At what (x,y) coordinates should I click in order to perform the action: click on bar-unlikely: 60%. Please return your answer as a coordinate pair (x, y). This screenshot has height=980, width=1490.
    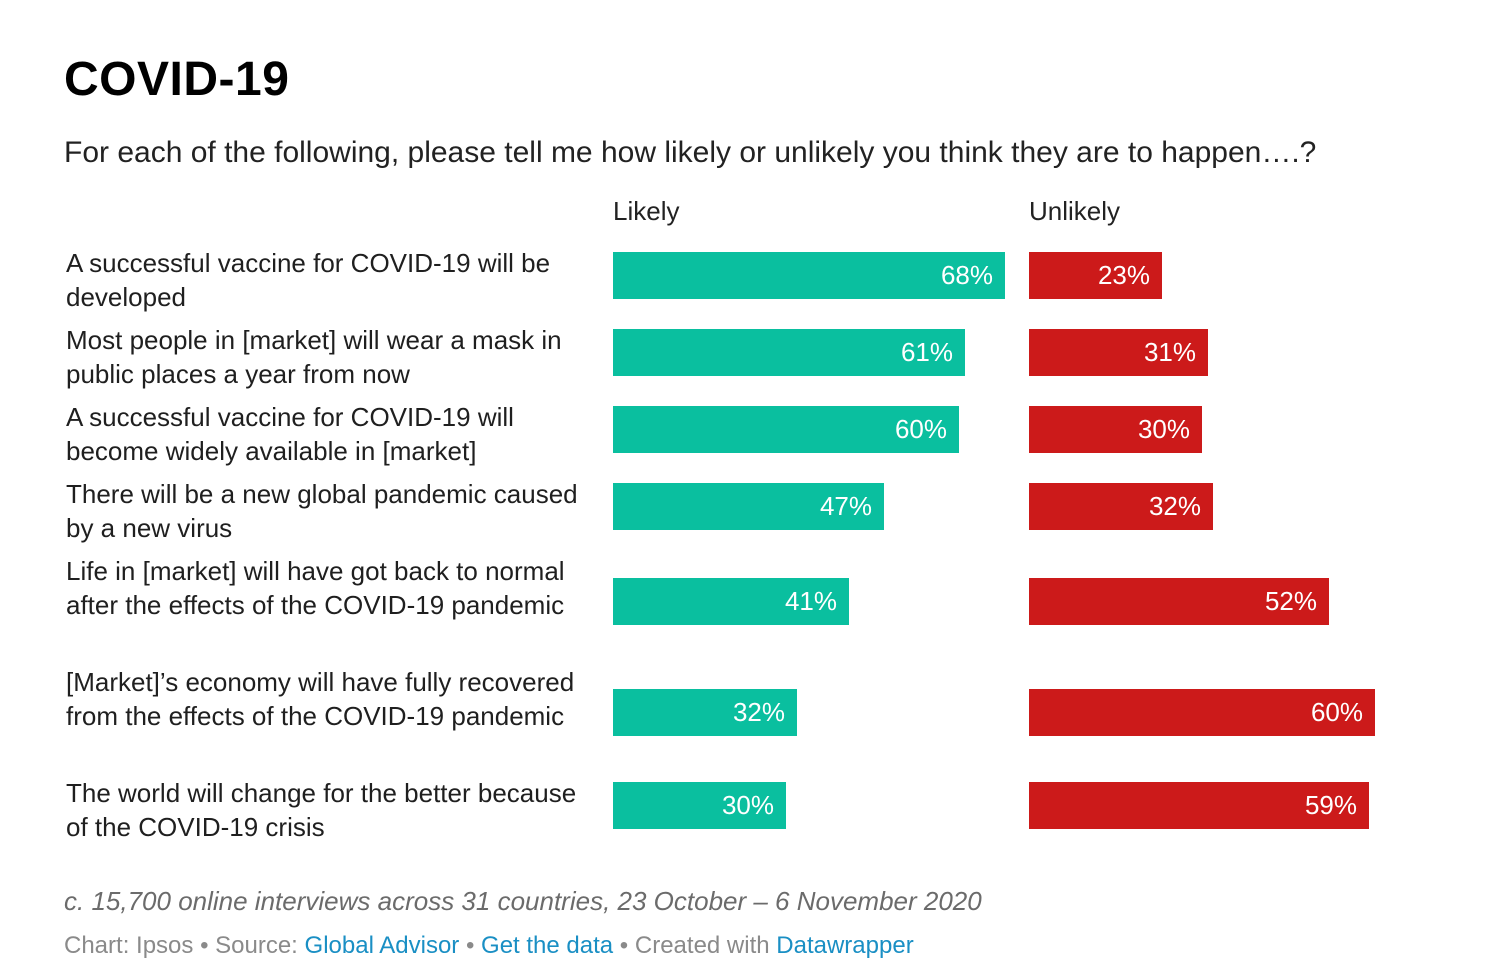
    Looking at the image, I should click on (1202, 712).